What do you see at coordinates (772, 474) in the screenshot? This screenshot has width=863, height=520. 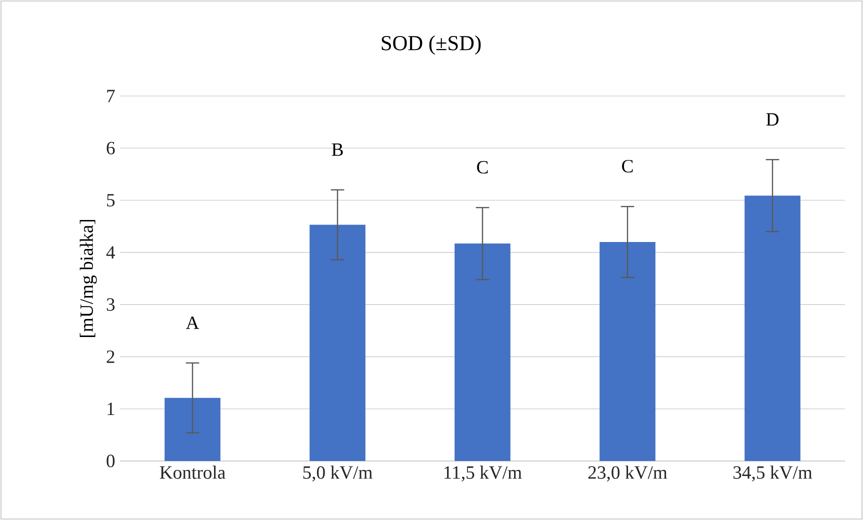 I see `x-tick-label: 34,5 kV/m` at bounding box center [772, 474].